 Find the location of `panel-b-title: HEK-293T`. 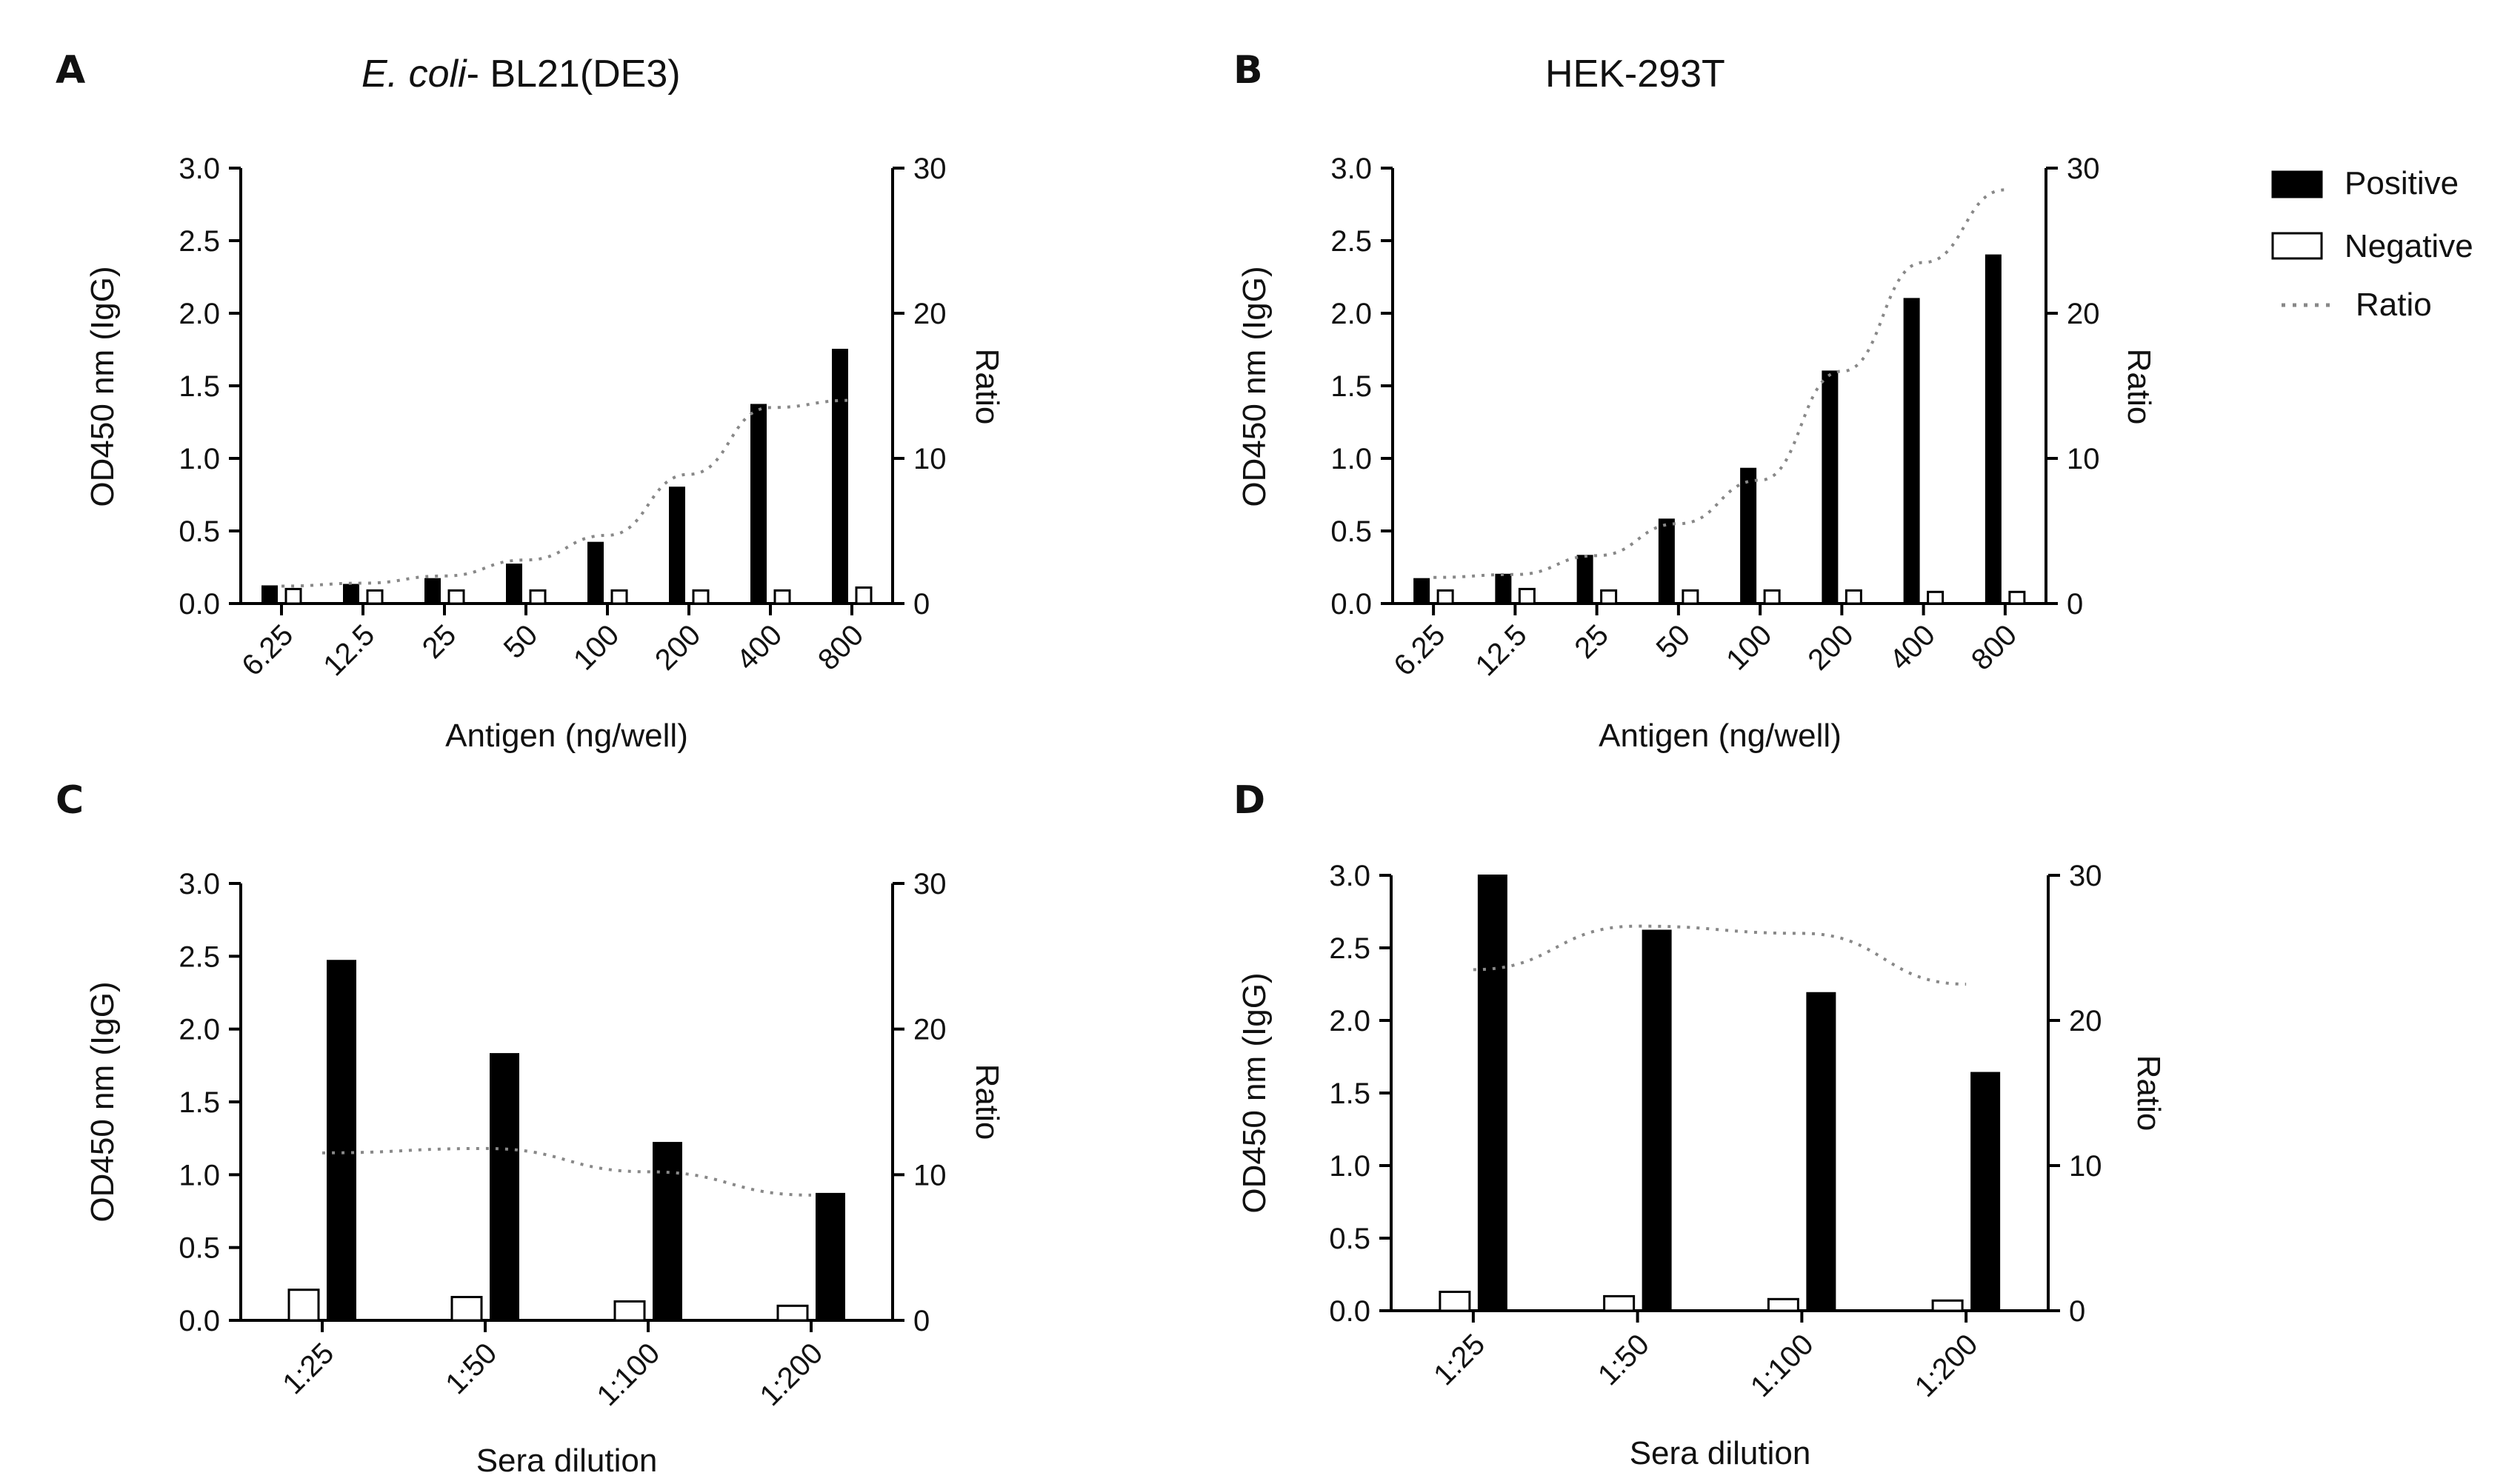

panel-b-title: HEK-293T is located at coordinates (1635, 74).